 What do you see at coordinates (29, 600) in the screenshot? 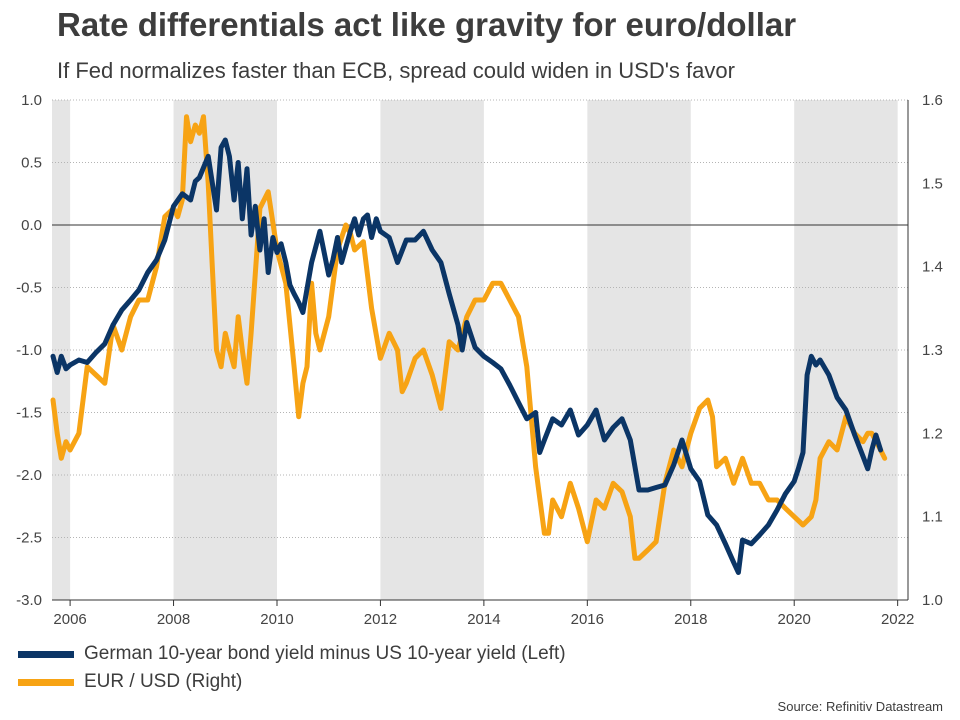
I see `y-left-tick-label: -3.0` at bounding box center [29, 600].